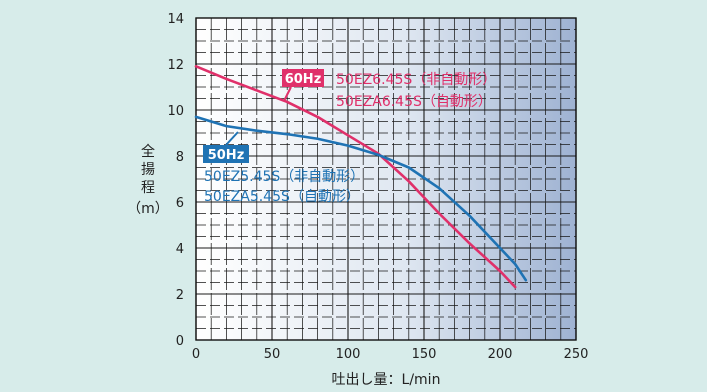 The width and height of the screenshot is (707, 392). I want to click on legend-50hz-model-1: 50EZ5.45S（非自動形）, so click(284, 177).